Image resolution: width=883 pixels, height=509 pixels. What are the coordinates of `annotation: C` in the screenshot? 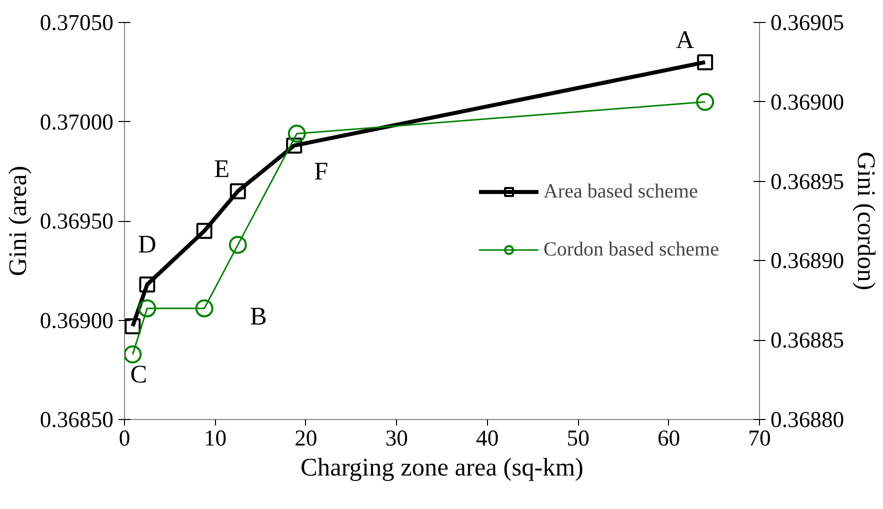 It's located at (139, 374).